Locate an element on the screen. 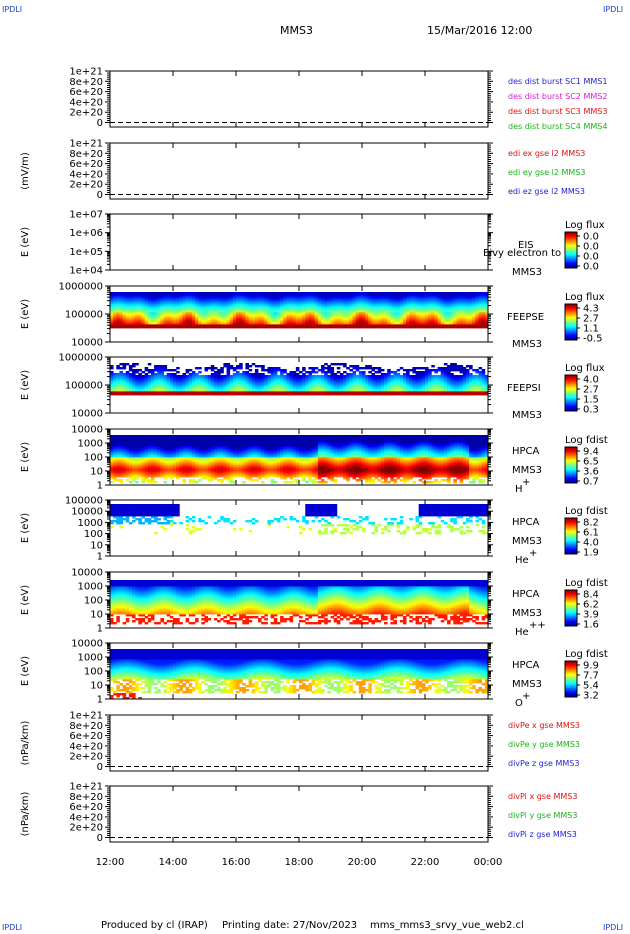 Image resolution: width=630 pixels, height=934 pixels. instrument-label: EIS is located at coordinates (526, 245).